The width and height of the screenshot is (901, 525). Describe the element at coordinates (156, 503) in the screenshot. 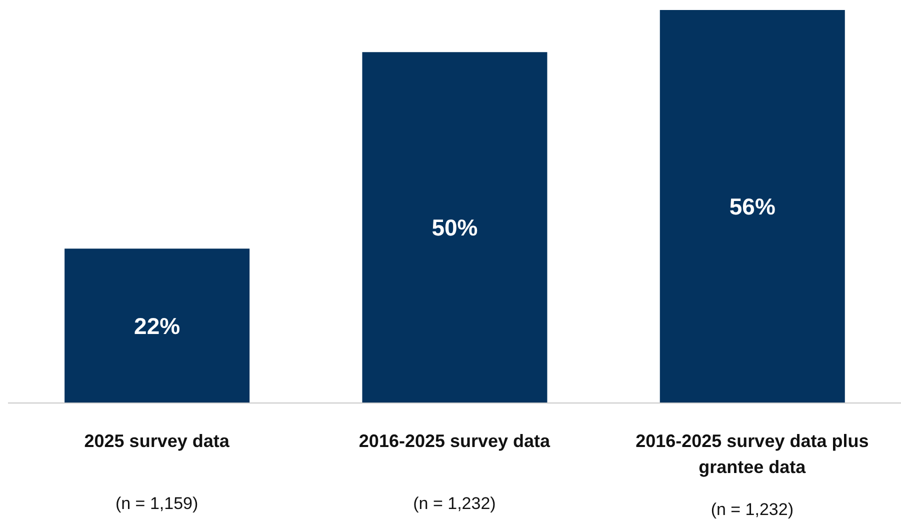

I see `text: (n = 1,159)` at that location.